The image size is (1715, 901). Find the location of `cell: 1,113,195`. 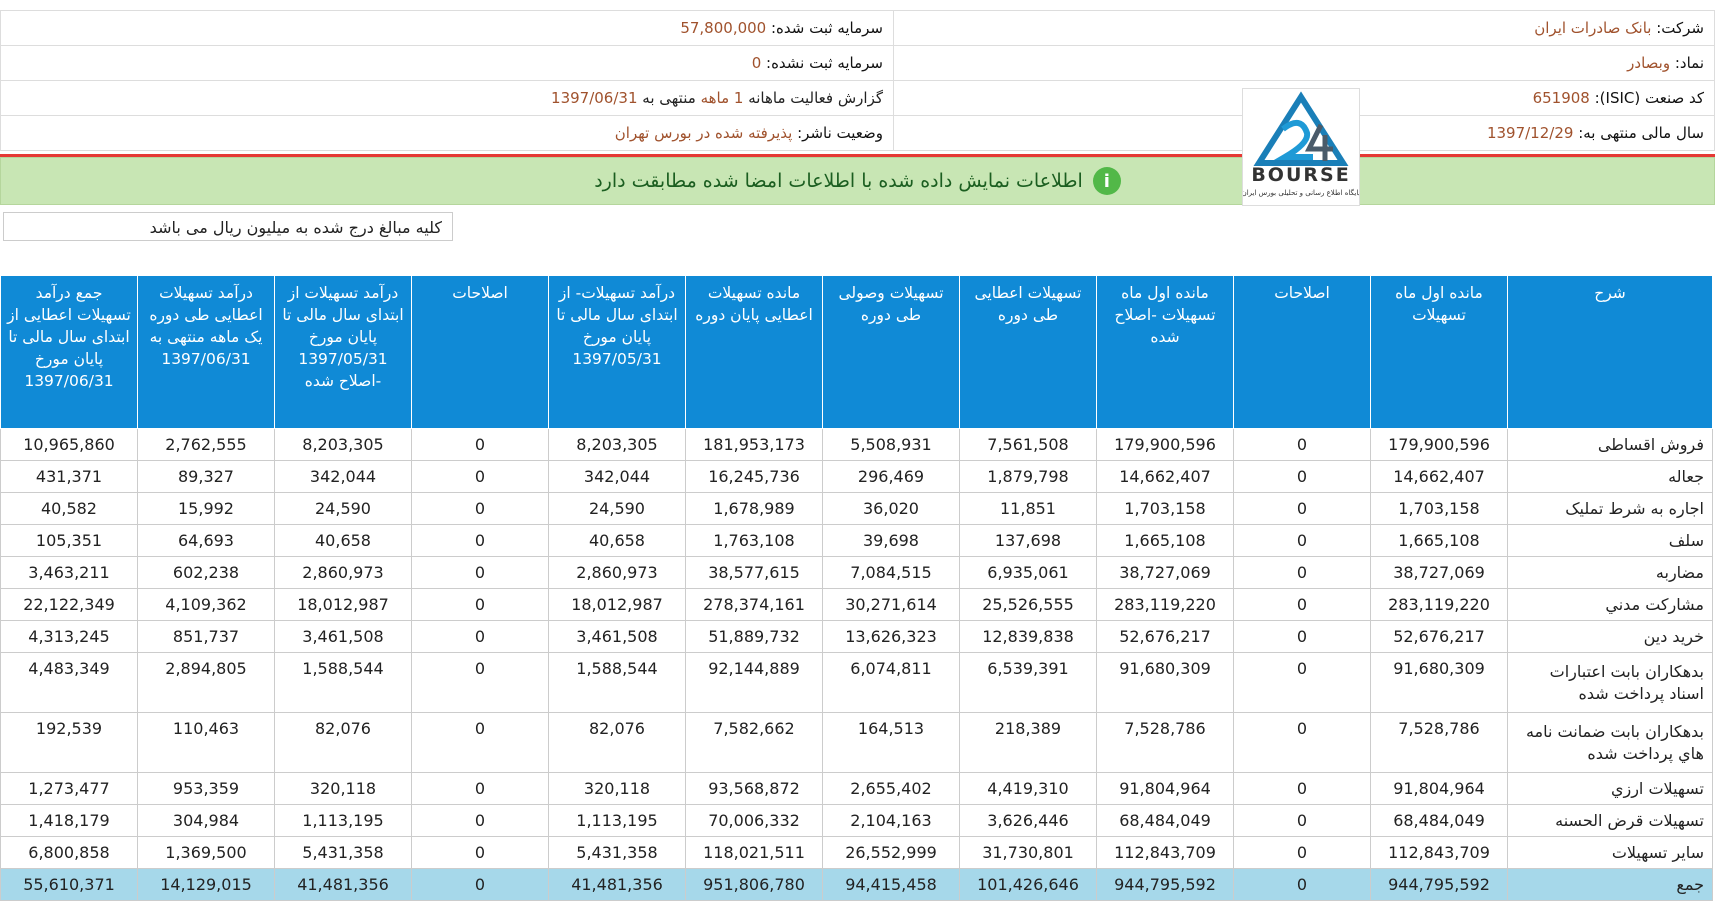

cell: 1,113,195 is located at coordinates (343, 820).